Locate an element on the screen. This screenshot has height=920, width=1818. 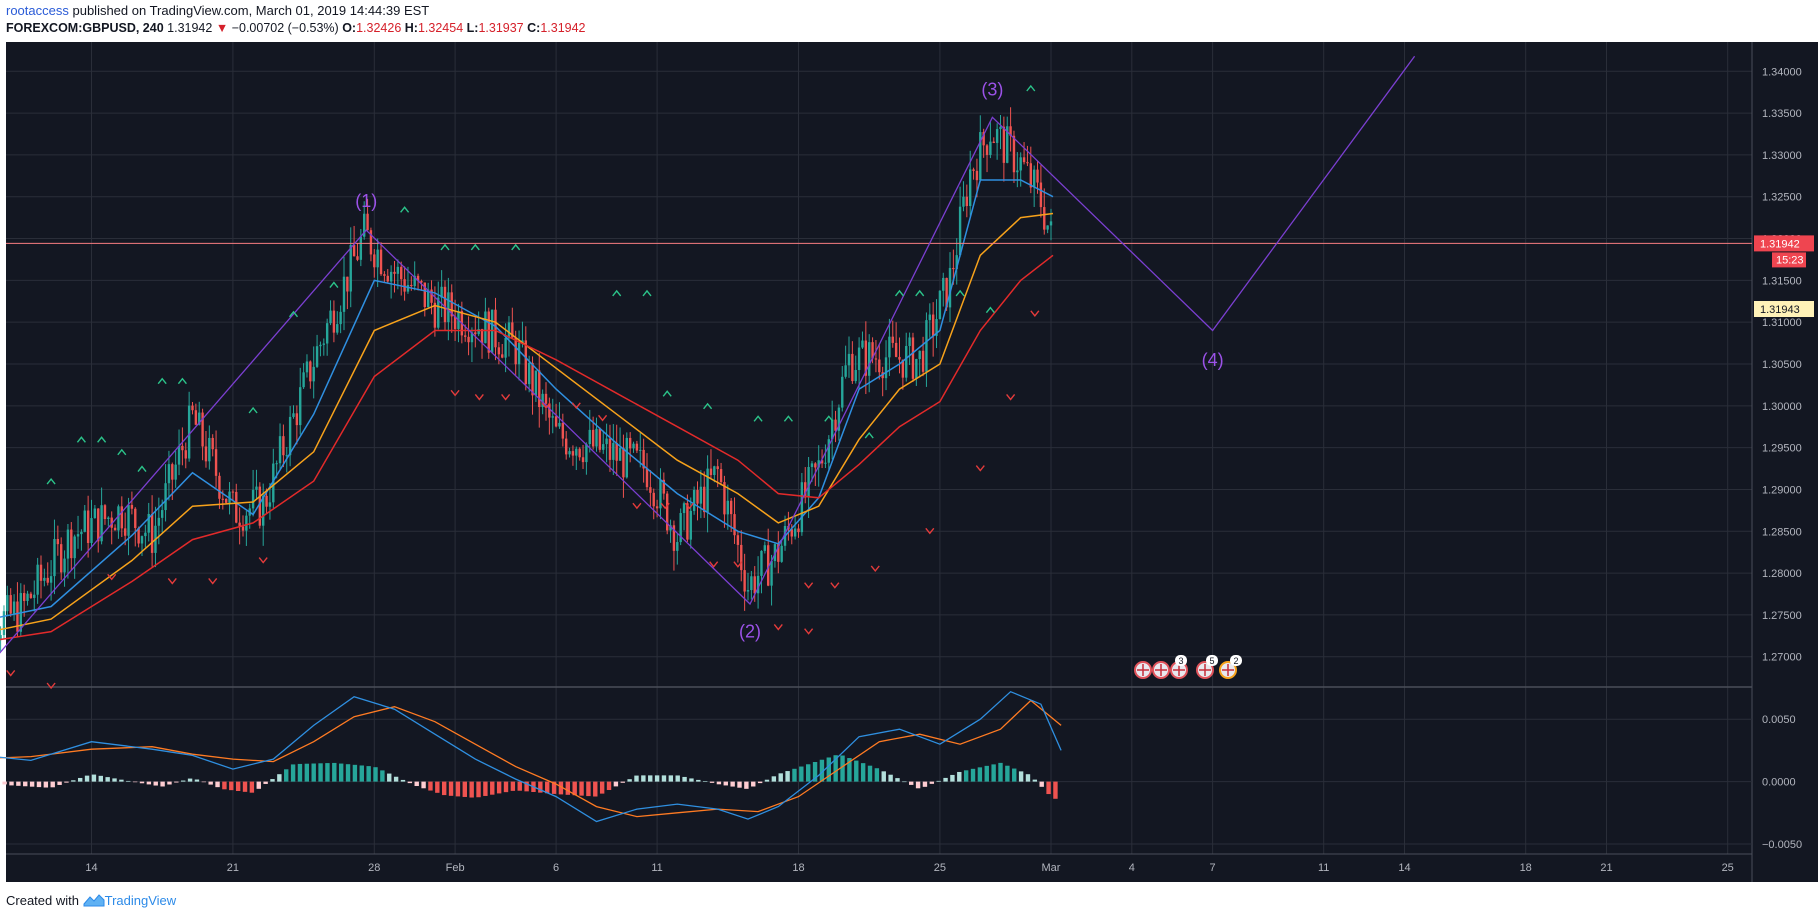
flag-cross-icon is located at coordinates (1143, 670).